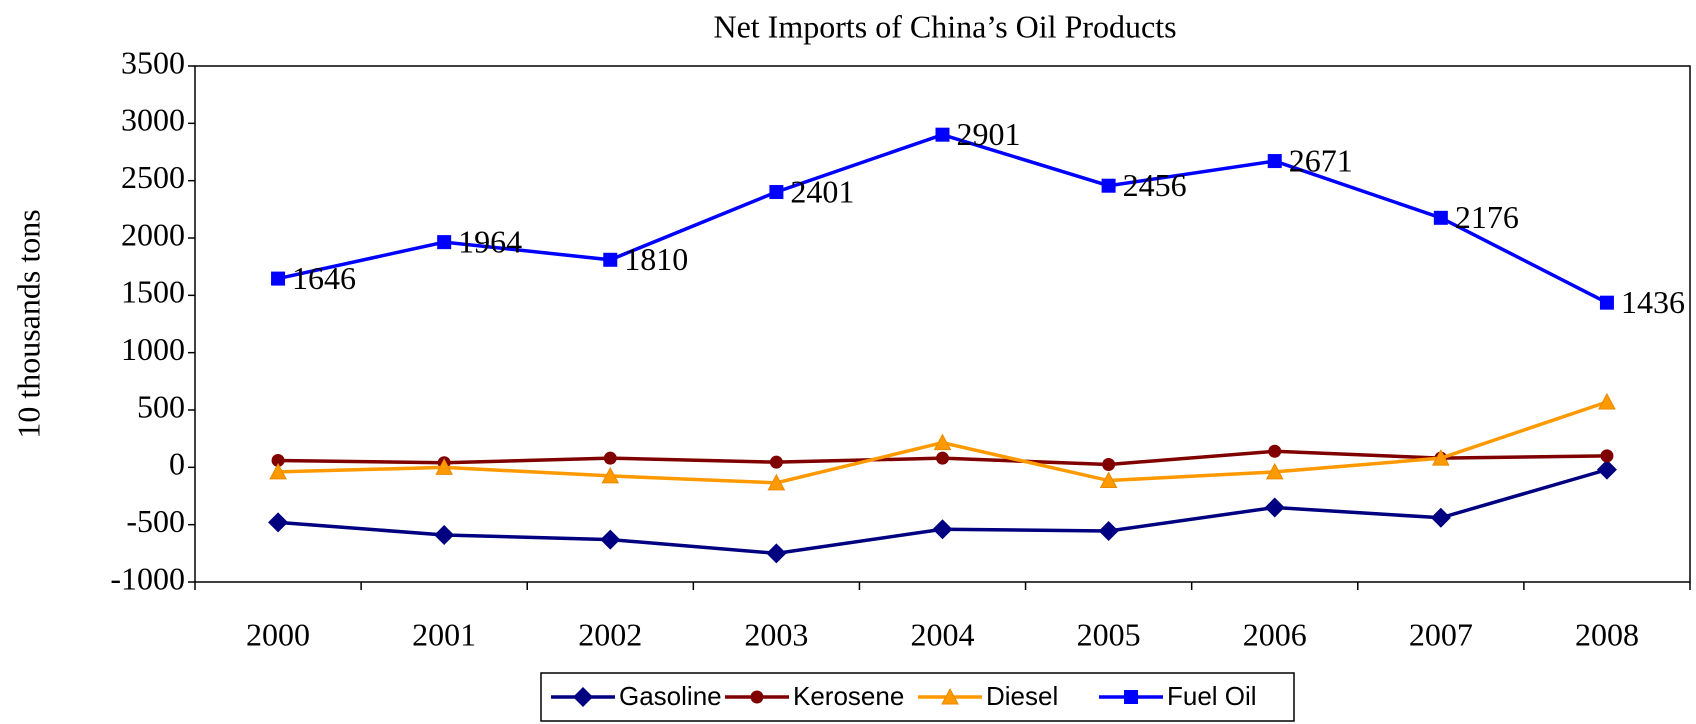 This screenshot has height=724, width=1696. Describe the element at coordinates (278, 634) in the screenshot. I see `x-tick-label: 2000` at that location.